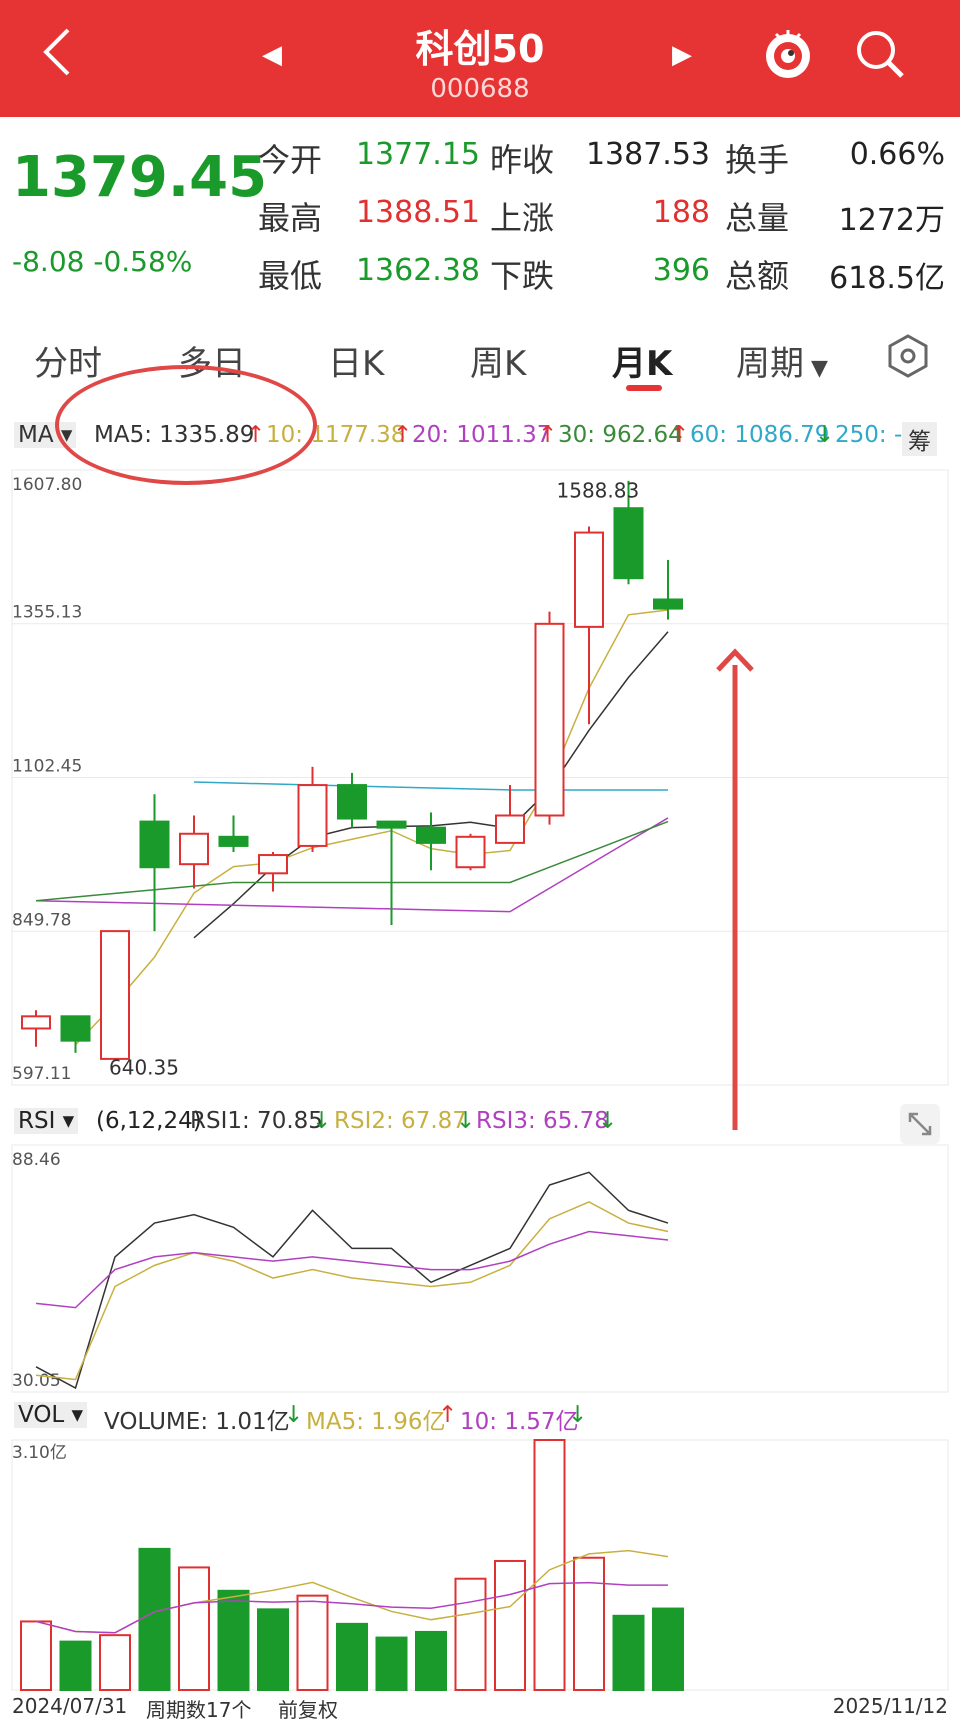 The height and width of the screenshot is (1731, 960). What do you see at coordinates (757, 276) in the screenshot?
I see `label-amount: 总额` at bounding box center [757, 276].